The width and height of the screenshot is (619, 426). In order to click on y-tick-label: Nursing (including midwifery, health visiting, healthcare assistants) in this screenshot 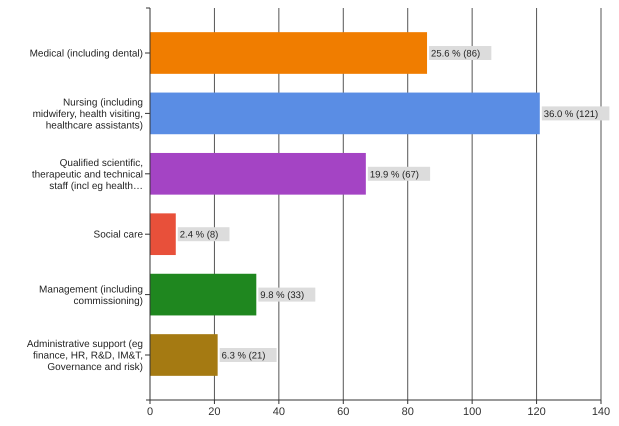, I will do `click(87, 114)`.